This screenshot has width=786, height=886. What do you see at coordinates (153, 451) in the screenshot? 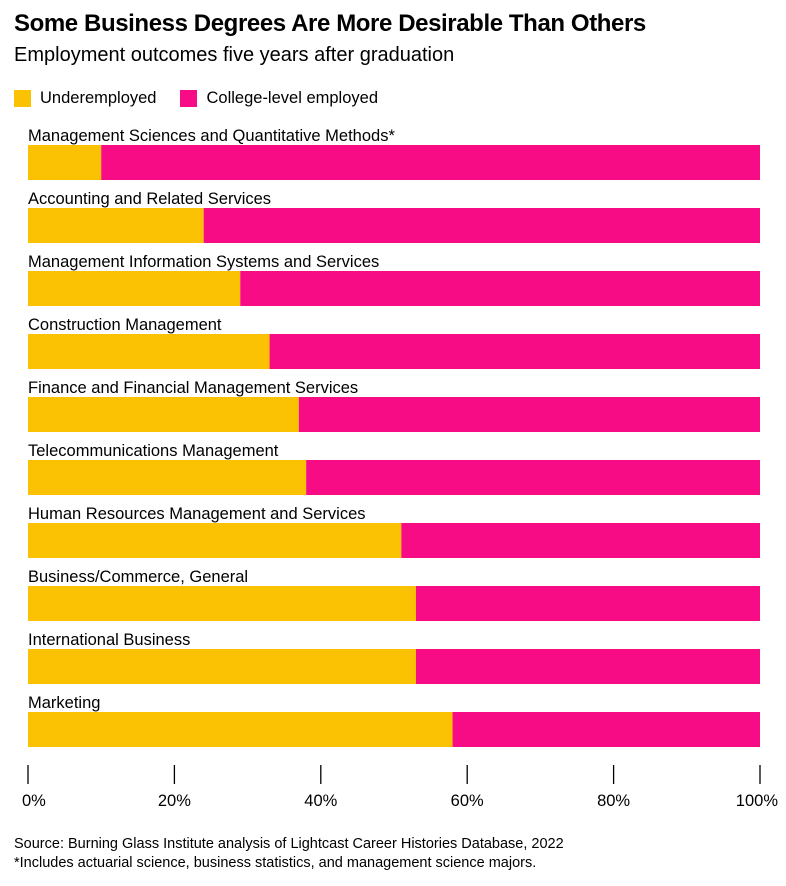
I see `category-label-telecommunications-management: Telecommunications Management` at bounding box center [153, 451].